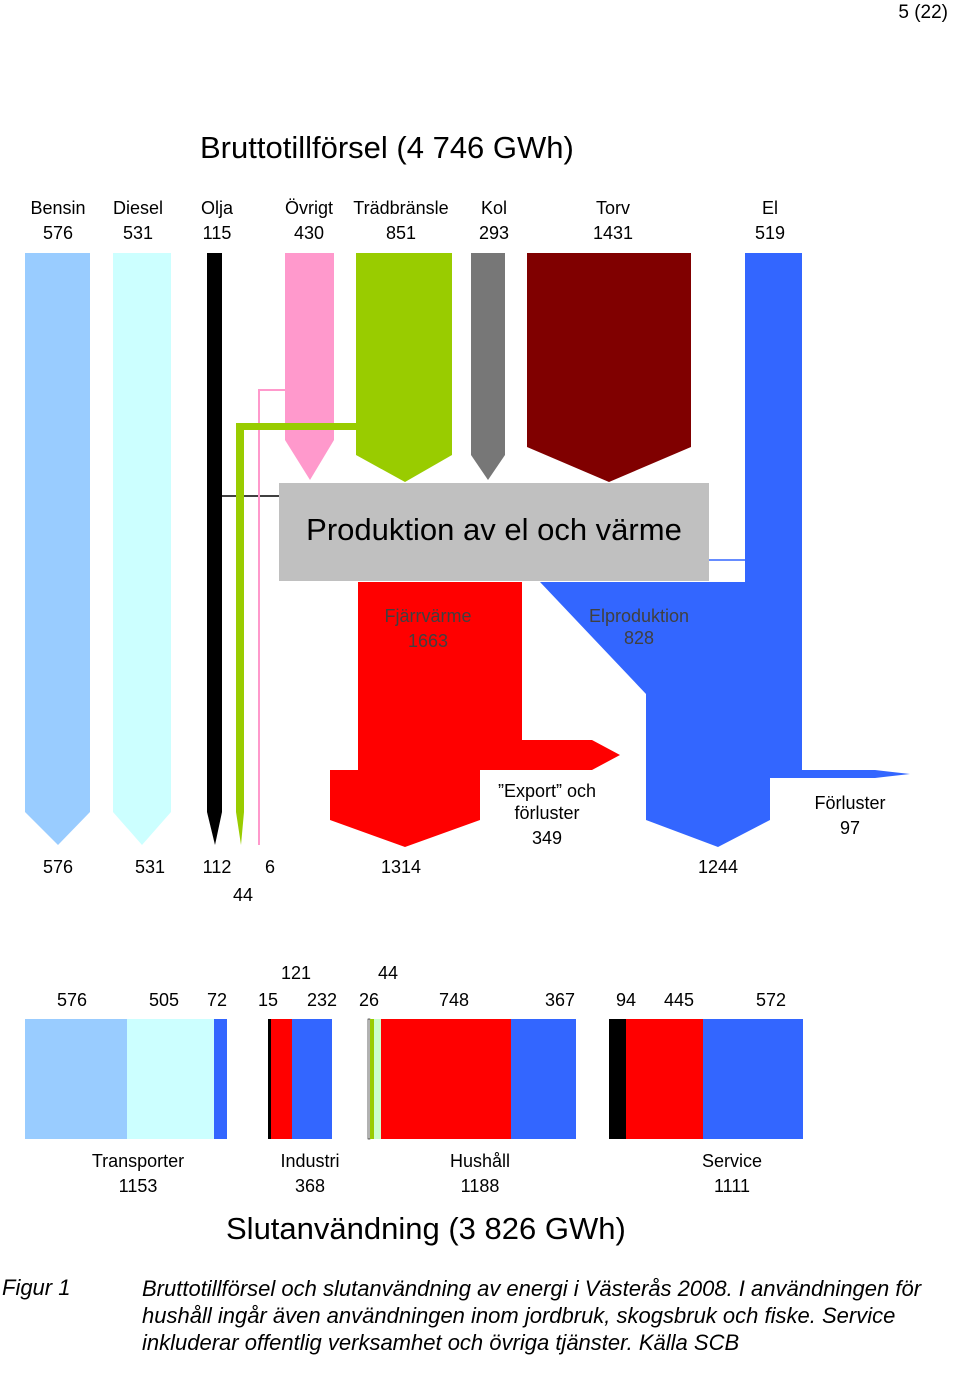 The width and height of the screenshot is (960, 1384). I want to click on flow-bensin, so click(57, 549).